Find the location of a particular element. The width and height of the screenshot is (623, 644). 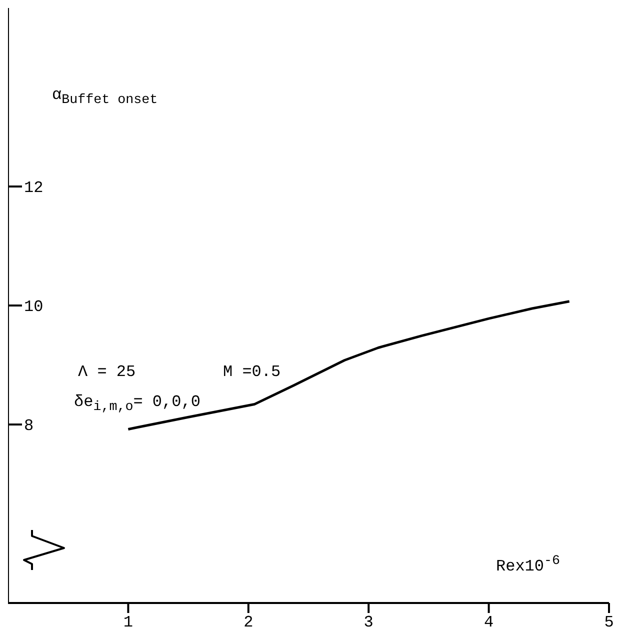

annotation: Λ = 25 is located at coordinates (107, 372).